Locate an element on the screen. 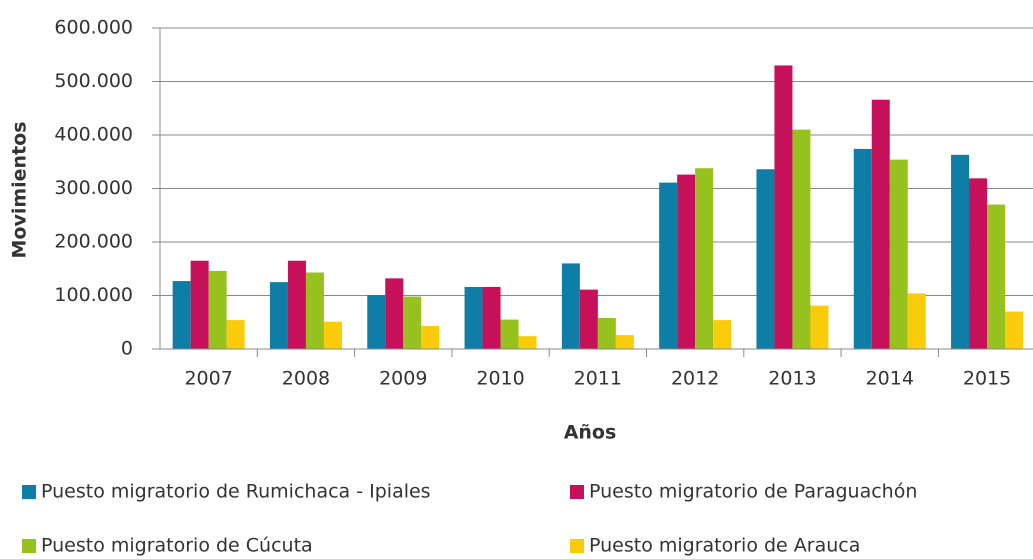 The height and width of the screenshot is (559, 1033). x-tick-label: 2010 is located at coordinates (500, 379).